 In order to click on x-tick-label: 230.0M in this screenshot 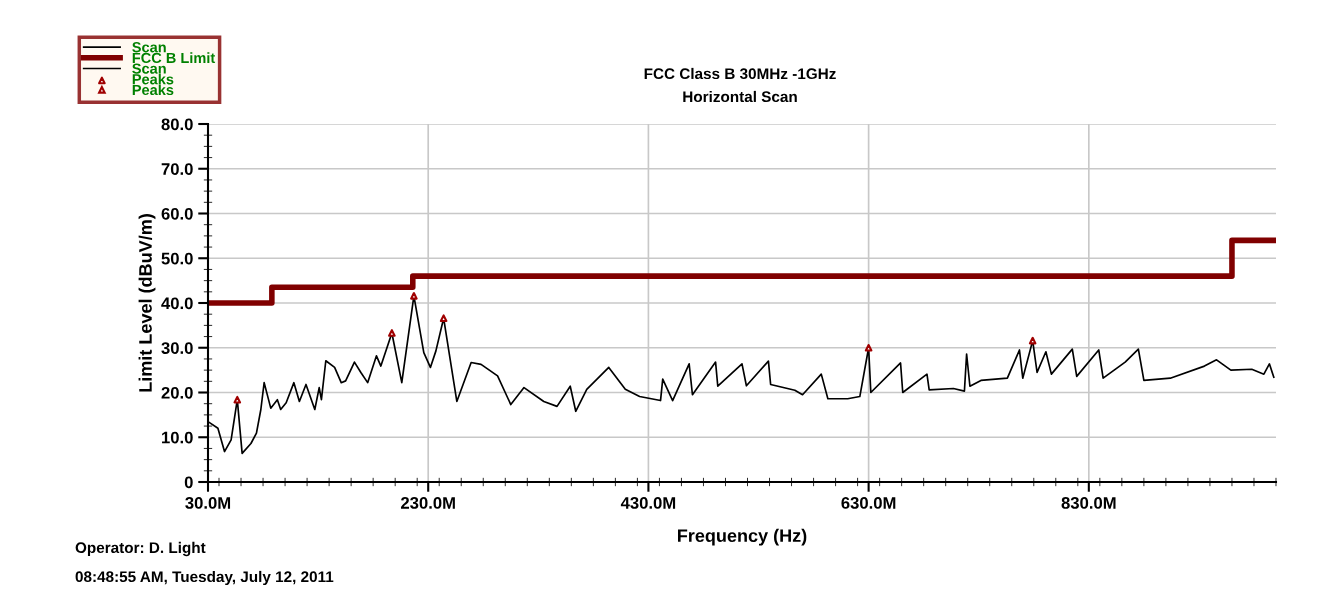, I will do `click(427, 503)`.